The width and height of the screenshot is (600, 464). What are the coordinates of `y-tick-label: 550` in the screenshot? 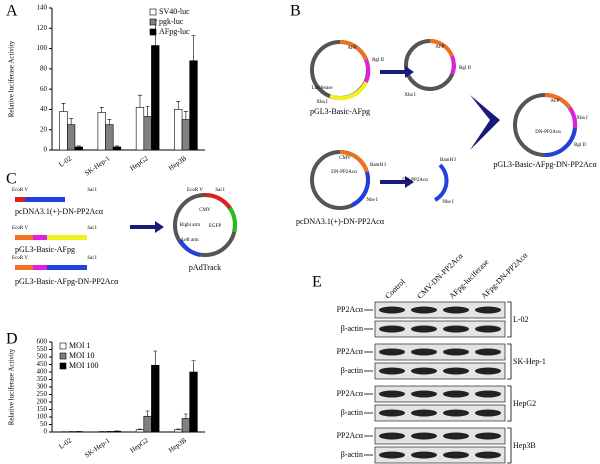 It's located at (42, 349).